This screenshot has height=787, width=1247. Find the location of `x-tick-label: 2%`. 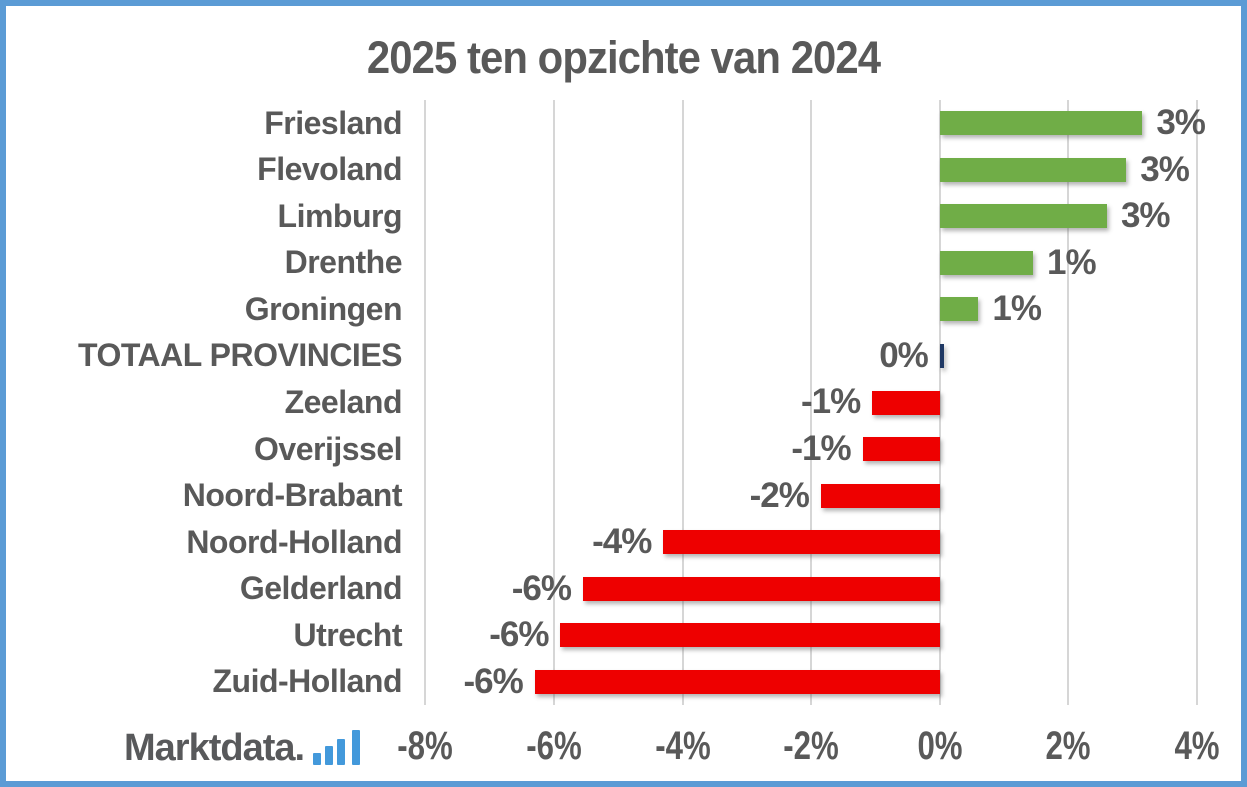

x-tick-label: 2% is located at coordinates (1068, 745).